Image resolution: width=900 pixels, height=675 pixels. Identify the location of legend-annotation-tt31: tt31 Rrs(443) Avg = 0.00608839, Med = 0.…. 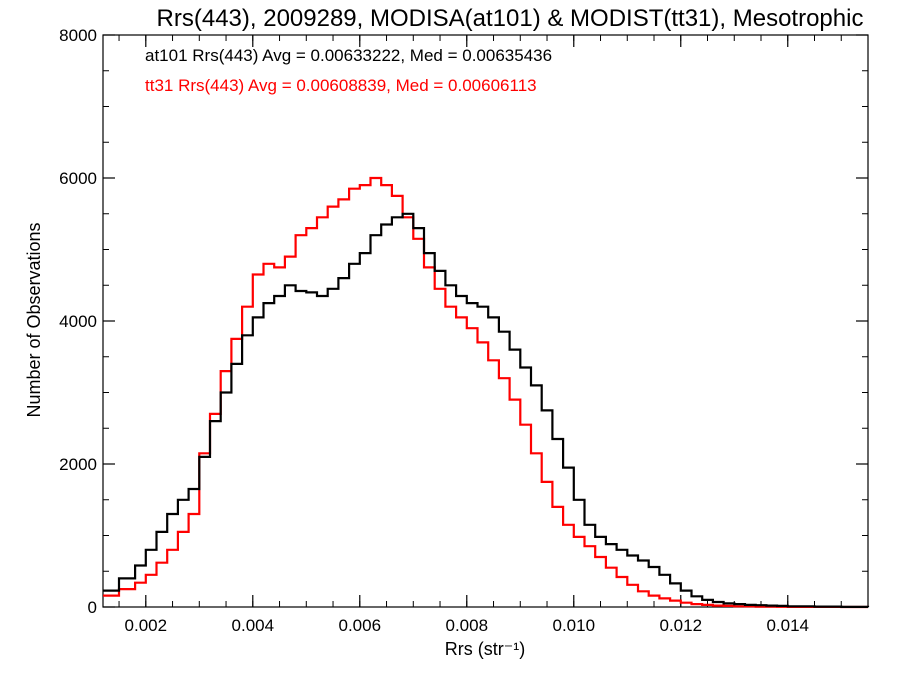
(341, 85).